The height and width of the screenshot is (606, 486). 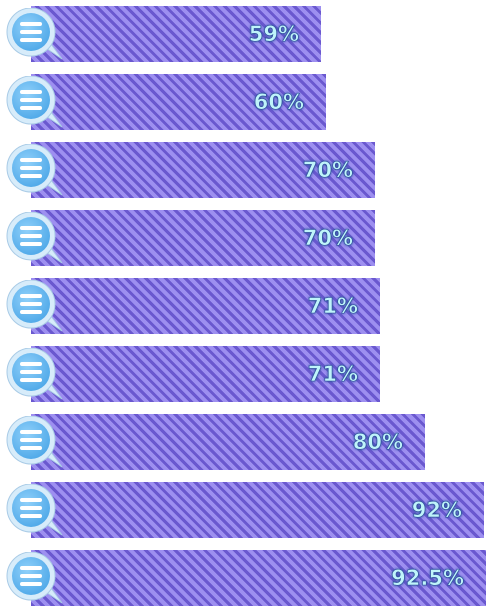 What do you see at coordinates (436, 510) in the screenshot?
I see `bar-value-label: 92%` at bounding box center [436, 510].